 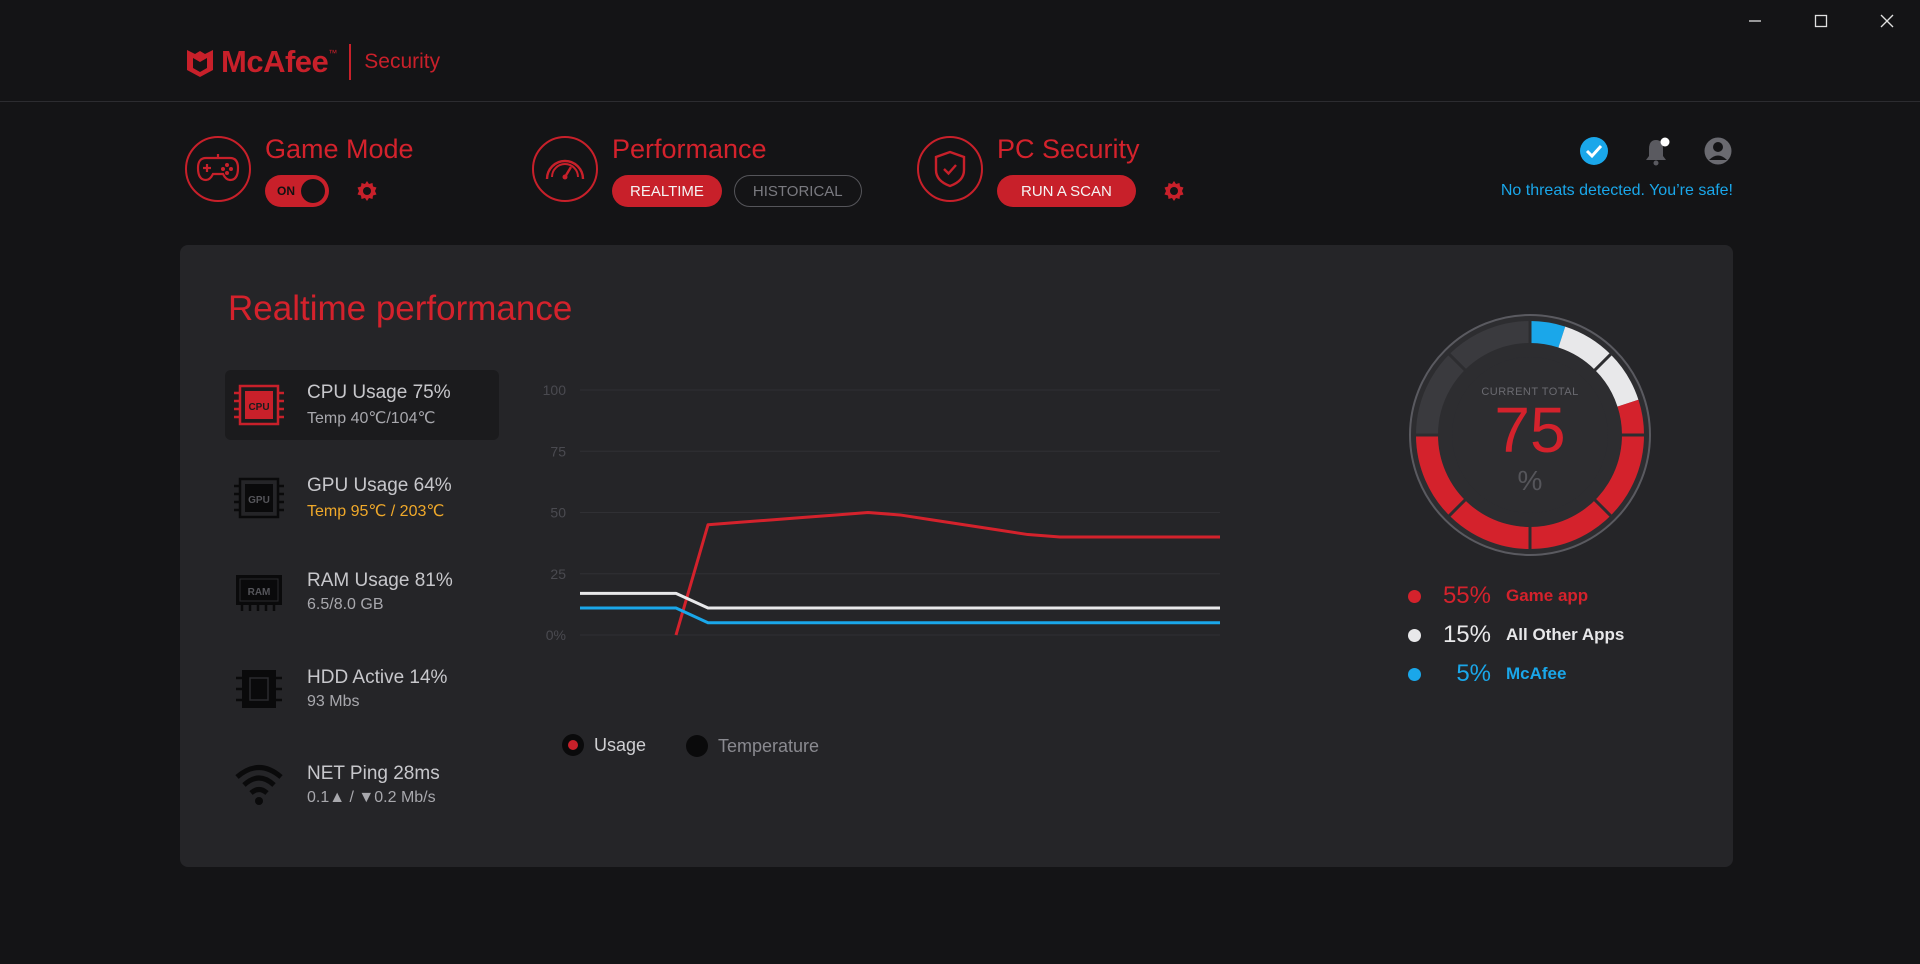 I want to click on net-throughput: 0.1▲ / ▼0.2 Mb/s, so click(x=371, y=797).